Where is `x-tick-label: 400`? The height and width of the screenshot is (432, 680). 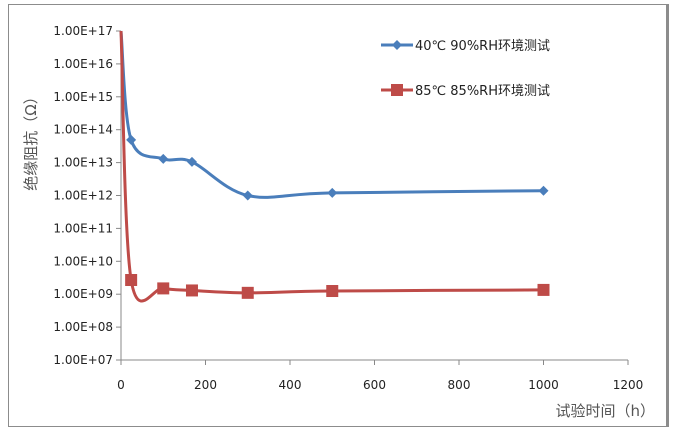
x-tick-label: 400 is located at coordinates (290, 385).